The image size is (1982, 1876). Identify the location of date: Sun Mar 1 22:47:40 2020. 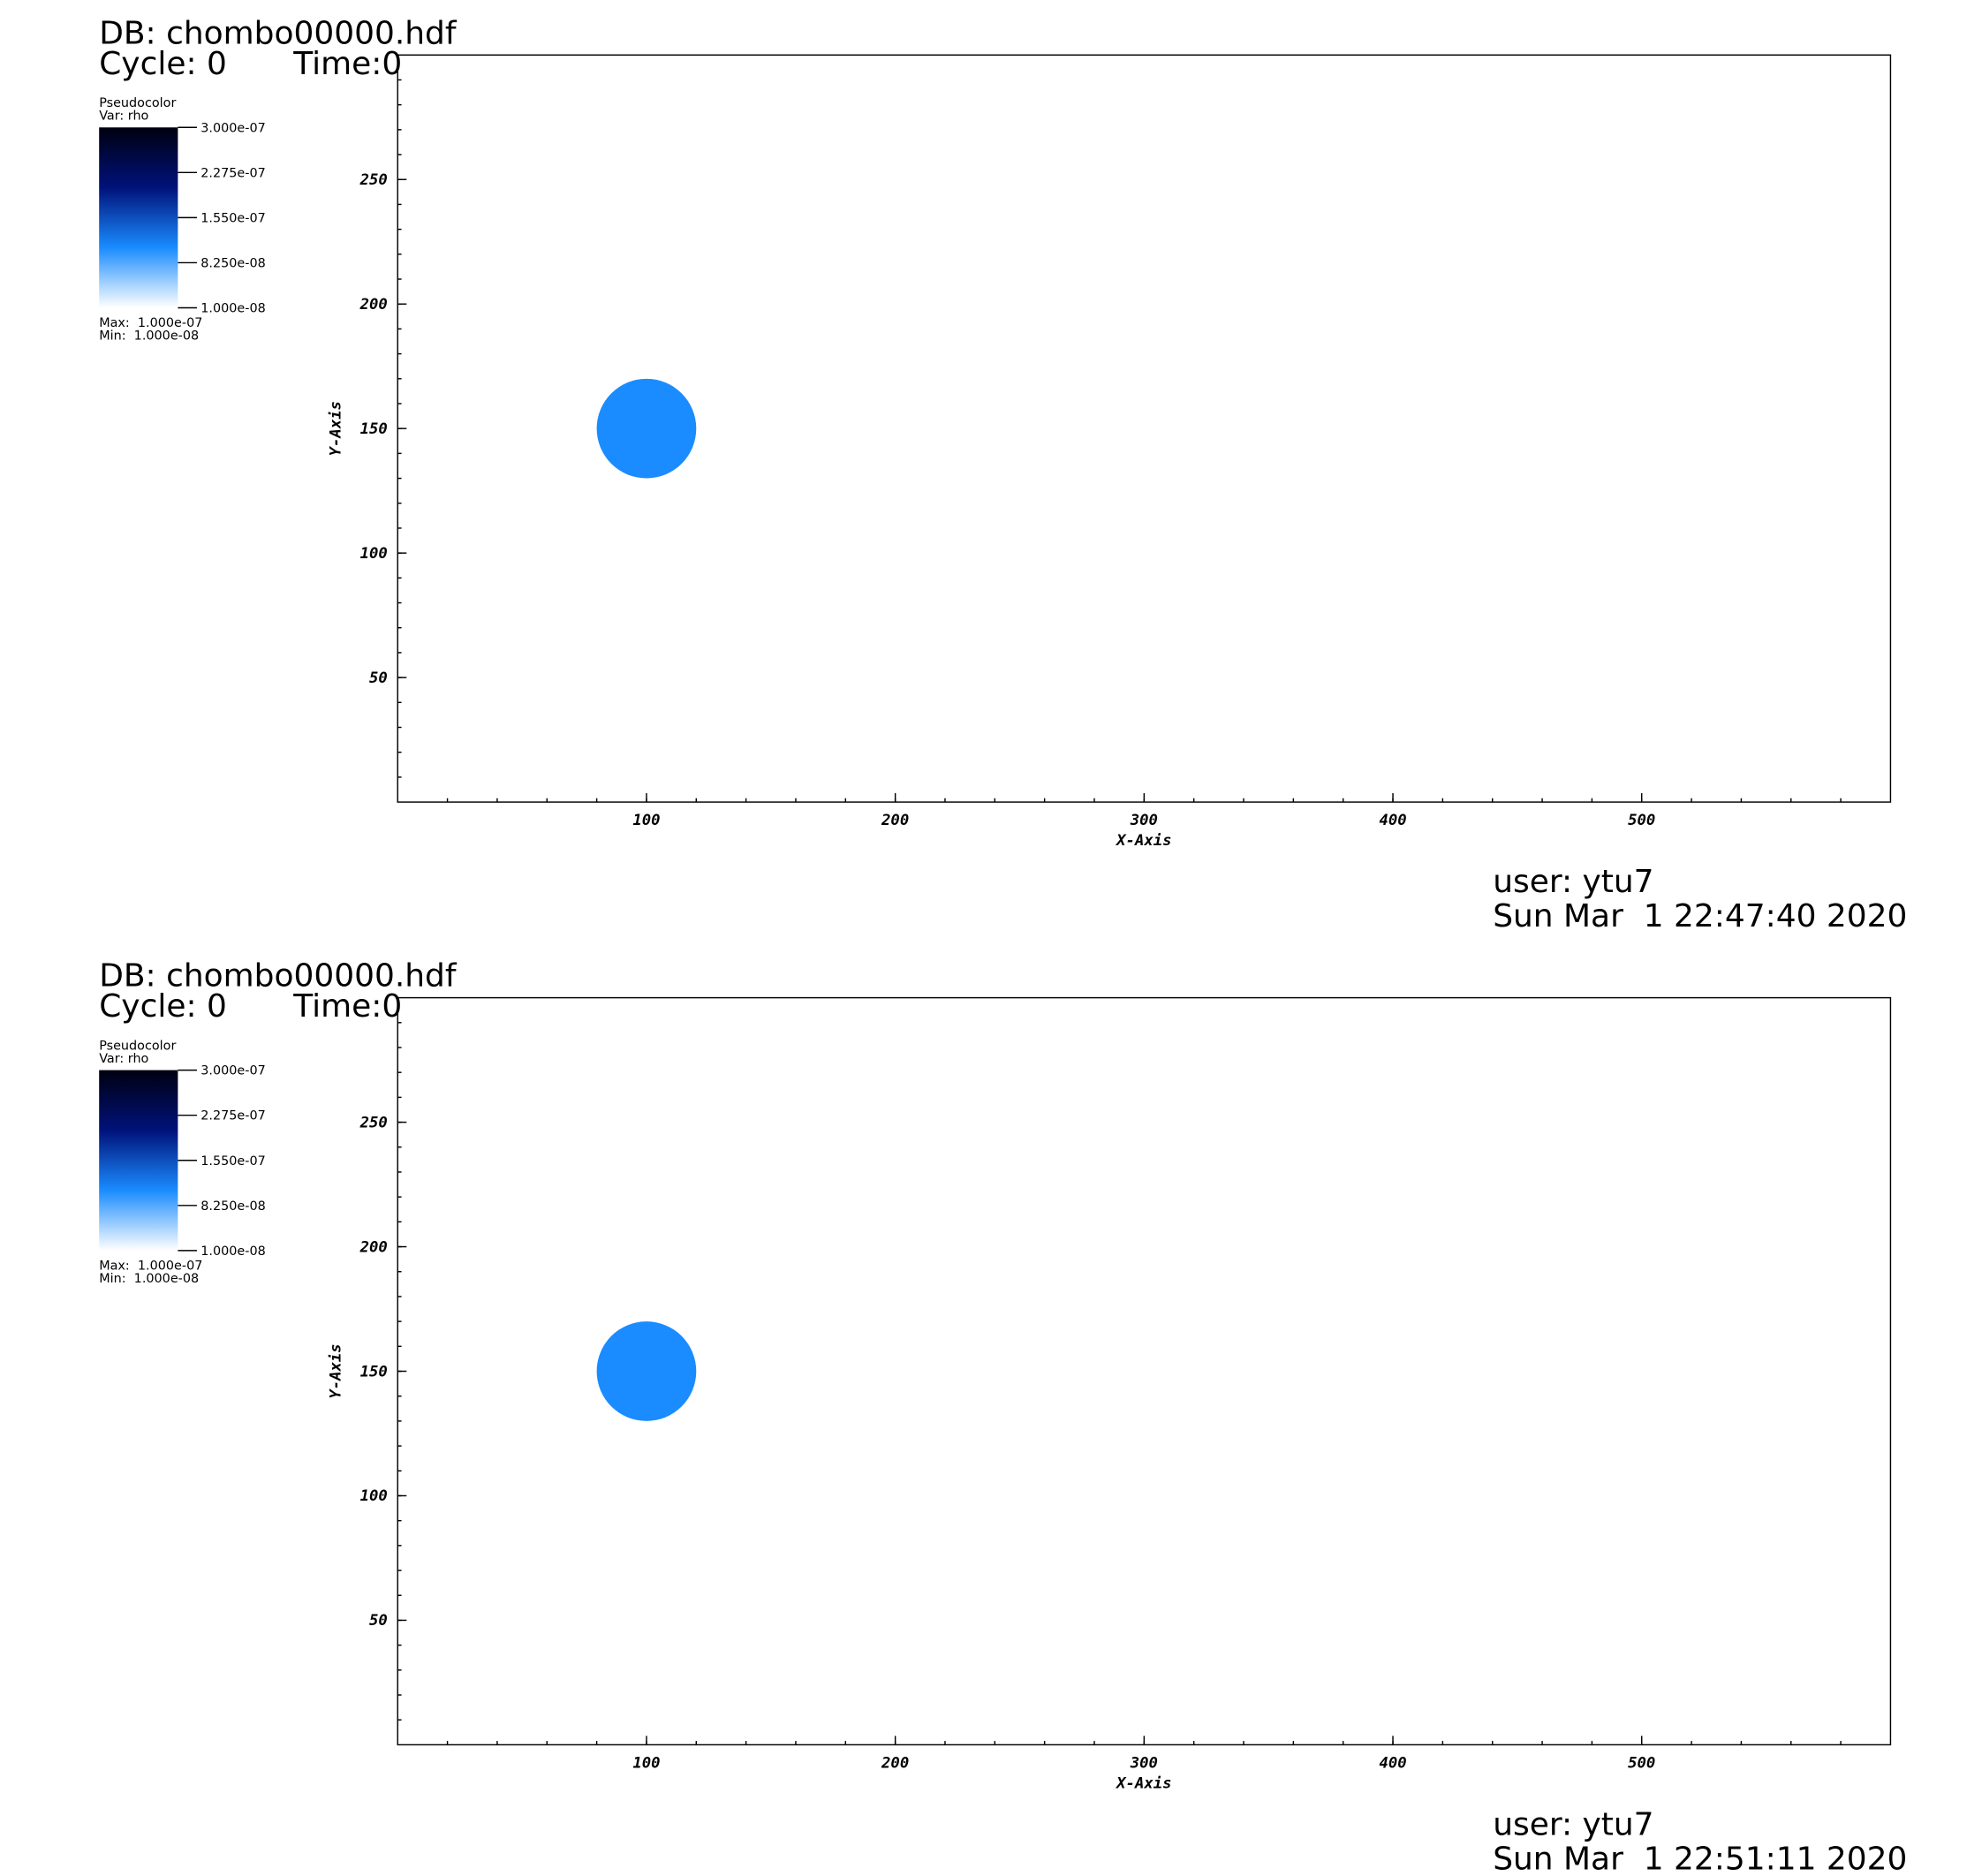
(1700, 916).